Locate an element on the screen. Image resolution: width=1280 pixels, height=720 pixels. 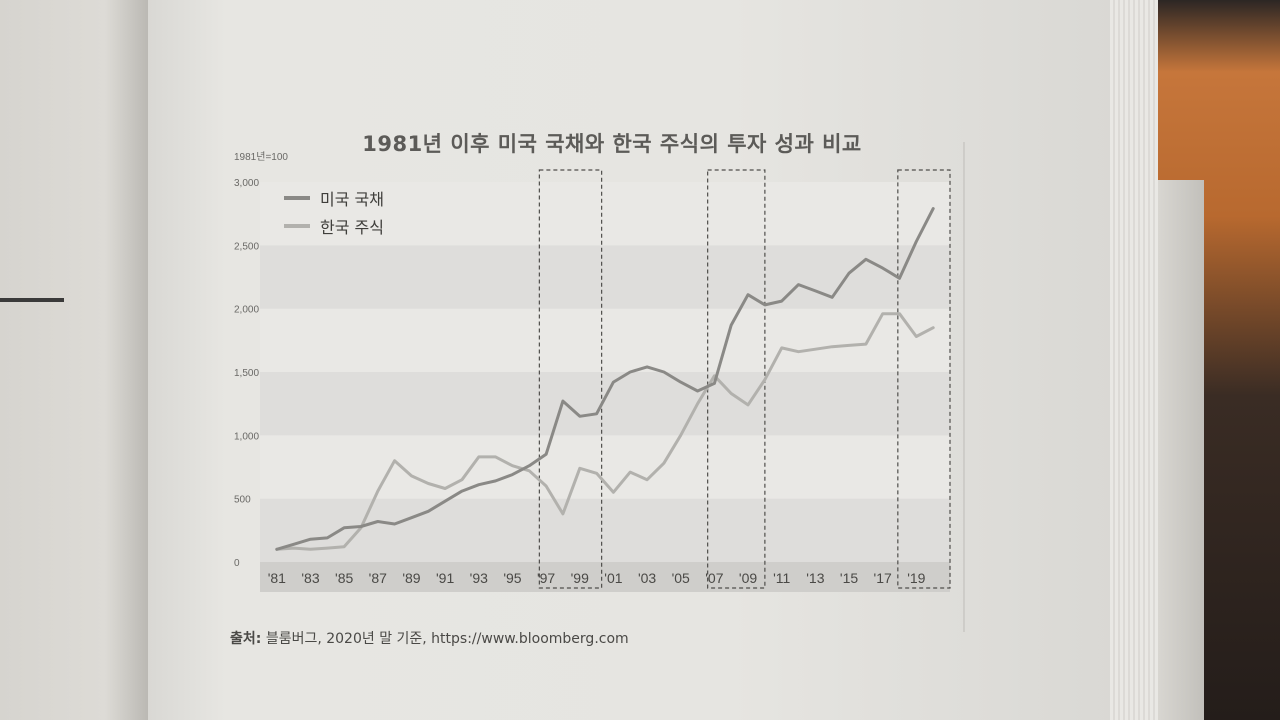
y-tick-label: 2,500 is located at coordinates (246, 246).